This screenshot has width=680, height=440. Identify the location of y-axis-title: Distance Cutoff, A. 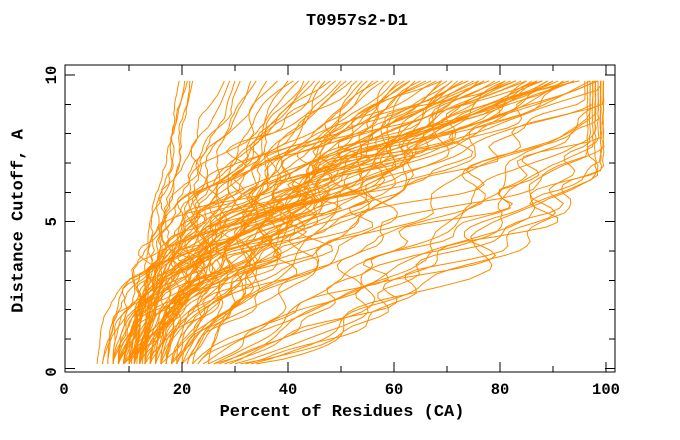
(19, 221).